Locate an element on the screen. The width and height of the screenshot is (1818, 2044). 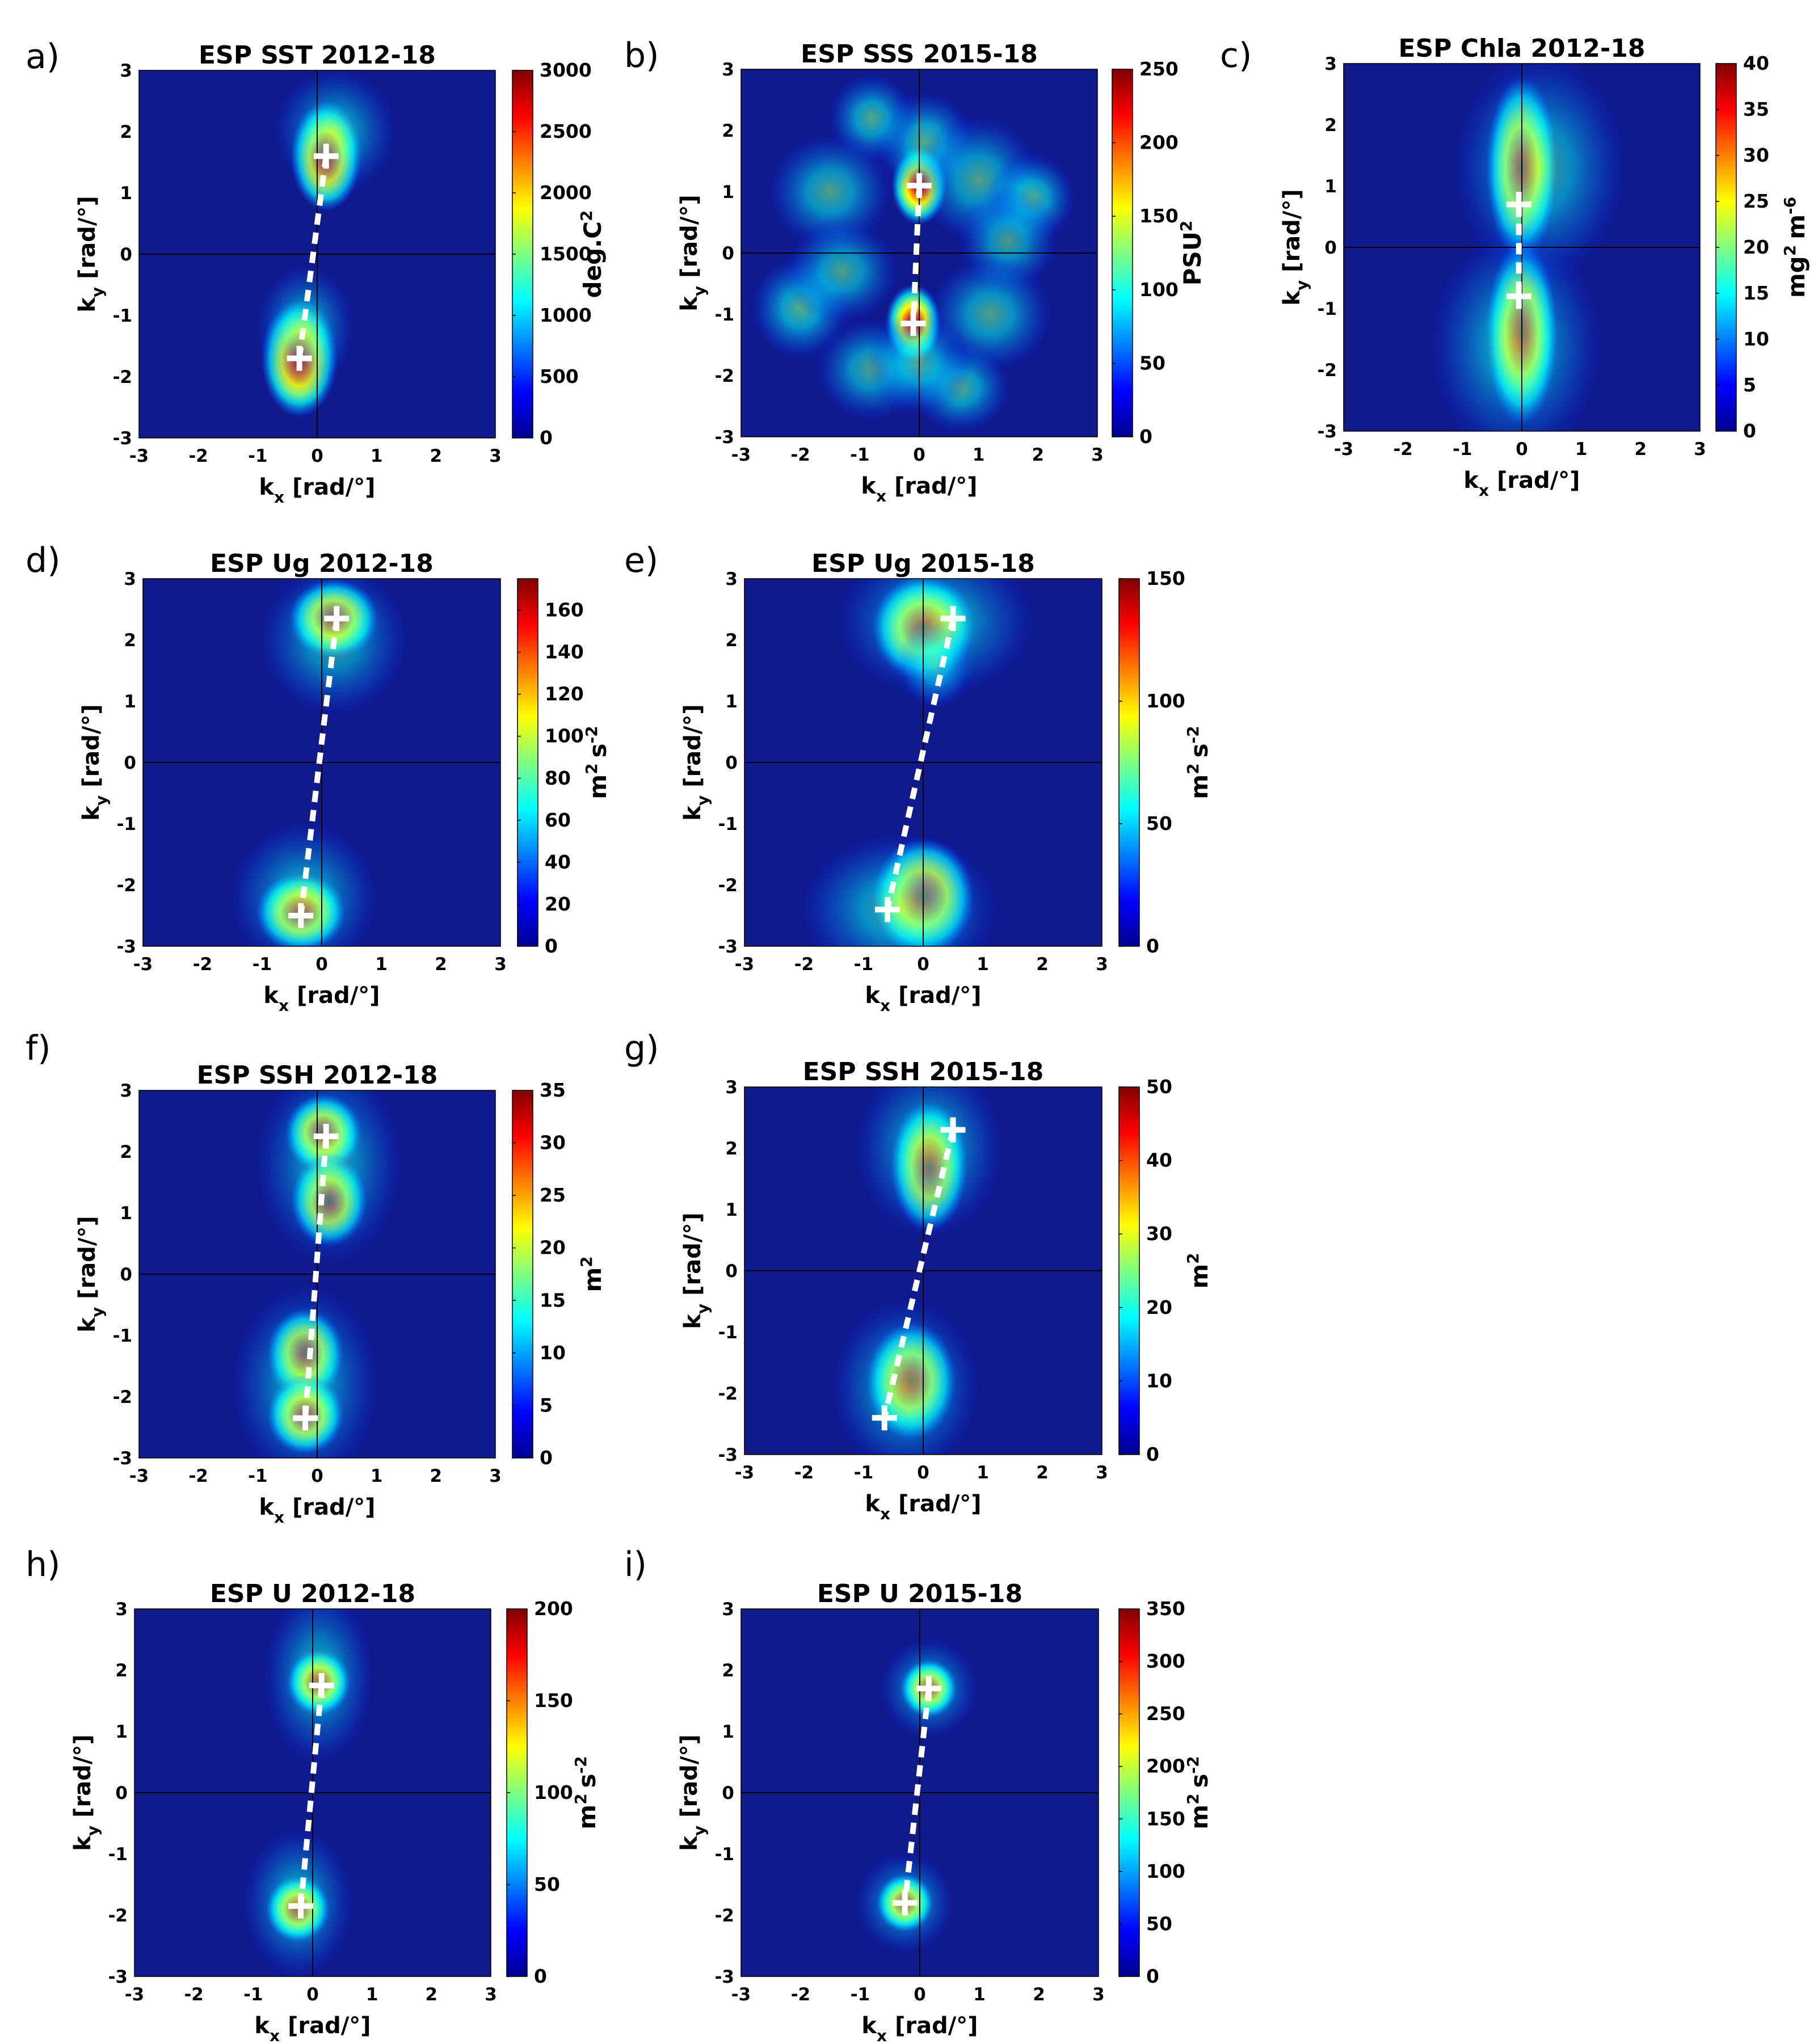
colorbar-tick-label: 2000 is located at coordinates (566, 193).